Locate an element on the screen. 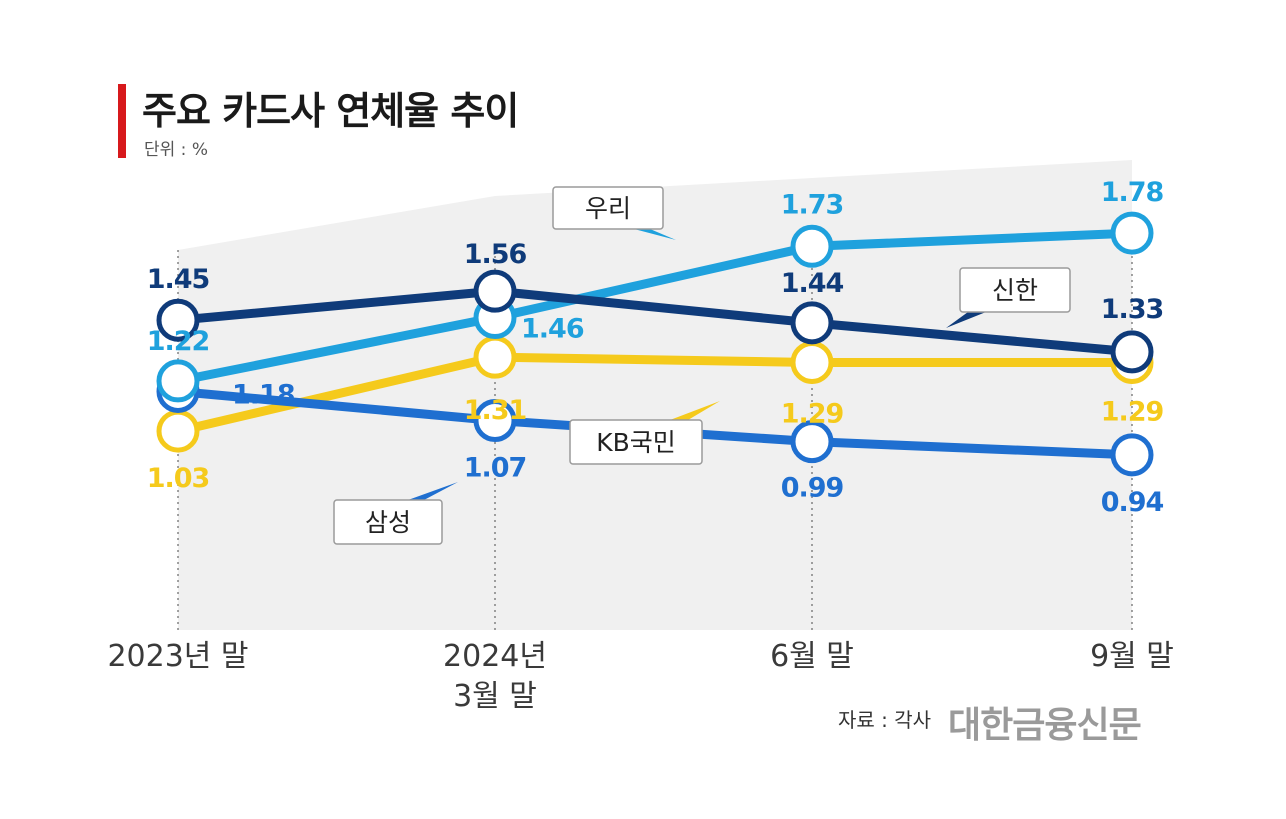 This screenshot has height=819, width=1286. value-label-woori-3: 1.78 is located at coordinates (1132, 192).